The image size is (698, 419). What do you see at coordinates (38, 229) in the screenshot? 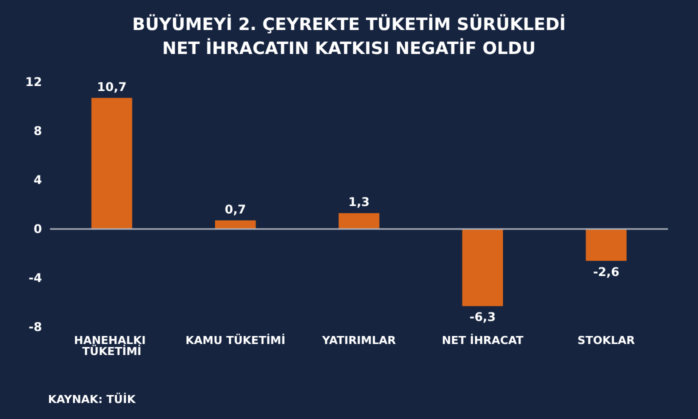
I see `y-tick-label: 0` at bounding box center [38, 229].